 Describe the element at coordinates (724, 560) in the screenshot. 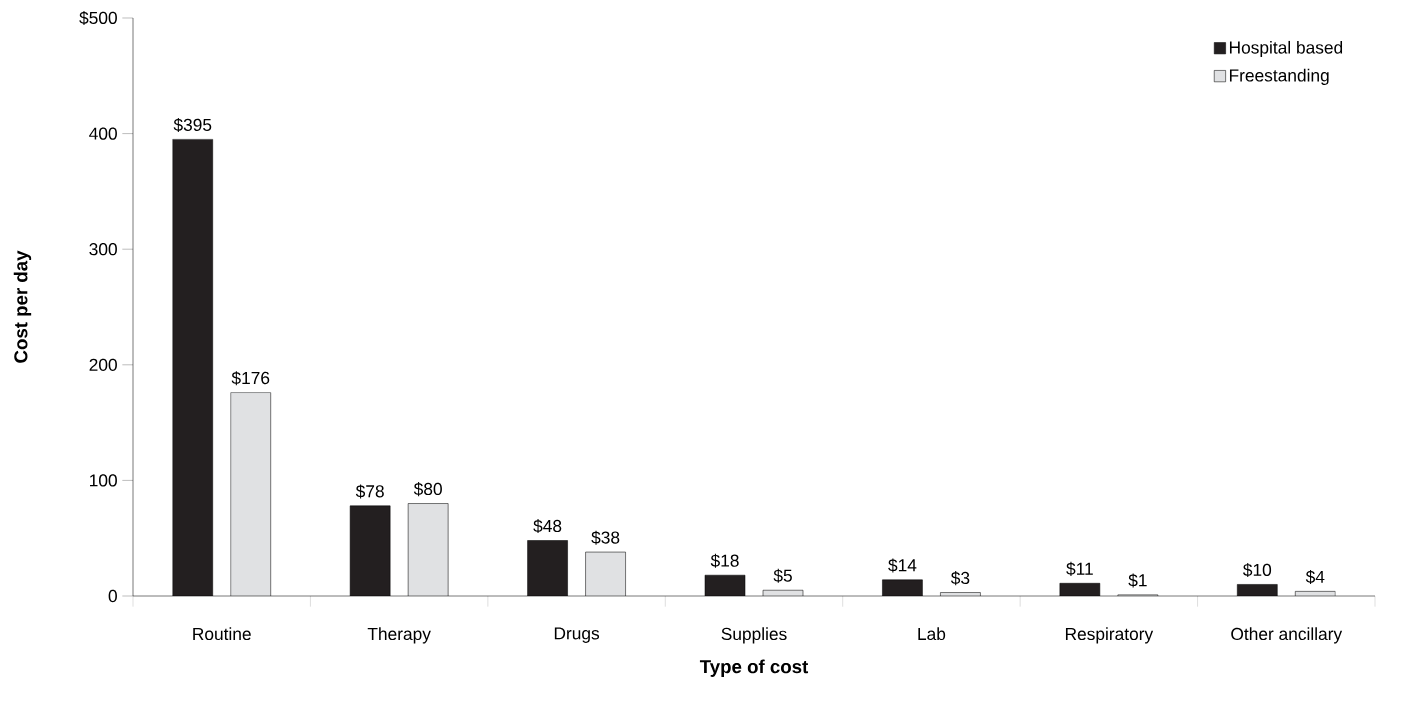

I see `data-label: $18` at that location.